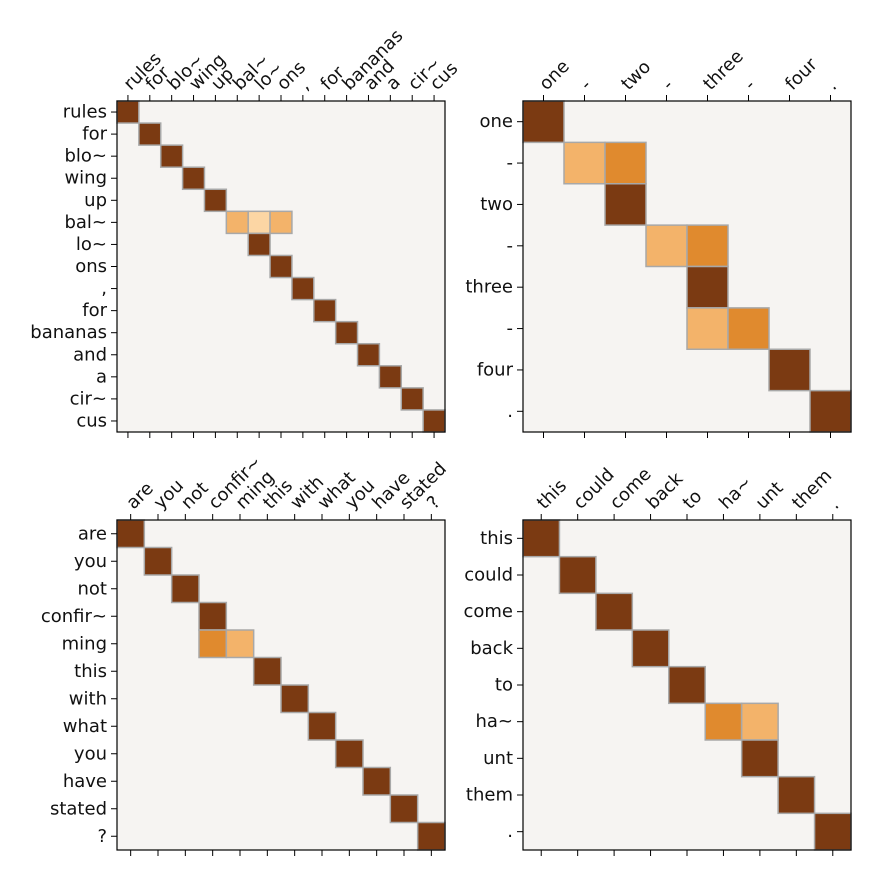  I want to click on y-tick-label: ming, so click(84, 643).